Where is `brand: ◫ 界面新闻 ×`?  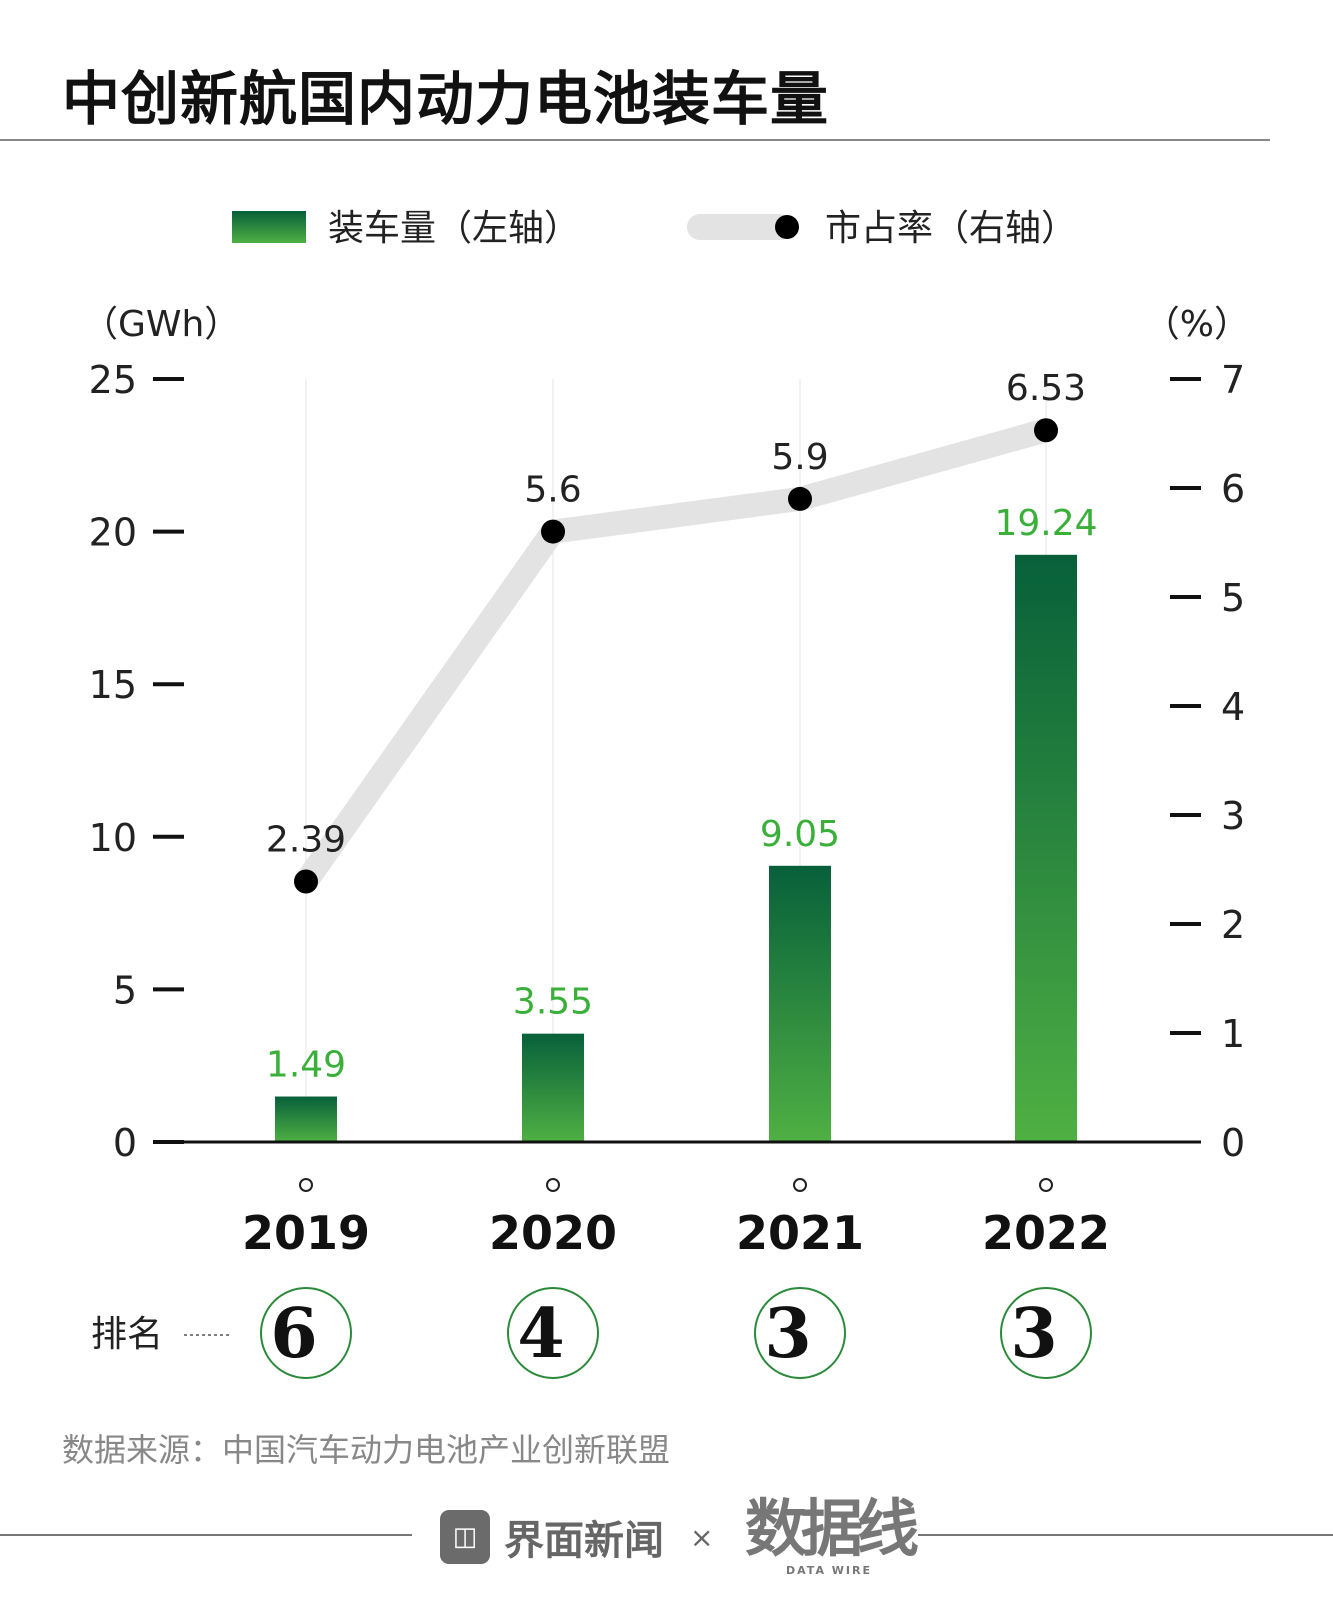 brand: ◫ 界面新闻 × is located at coordinates (576, 1537).